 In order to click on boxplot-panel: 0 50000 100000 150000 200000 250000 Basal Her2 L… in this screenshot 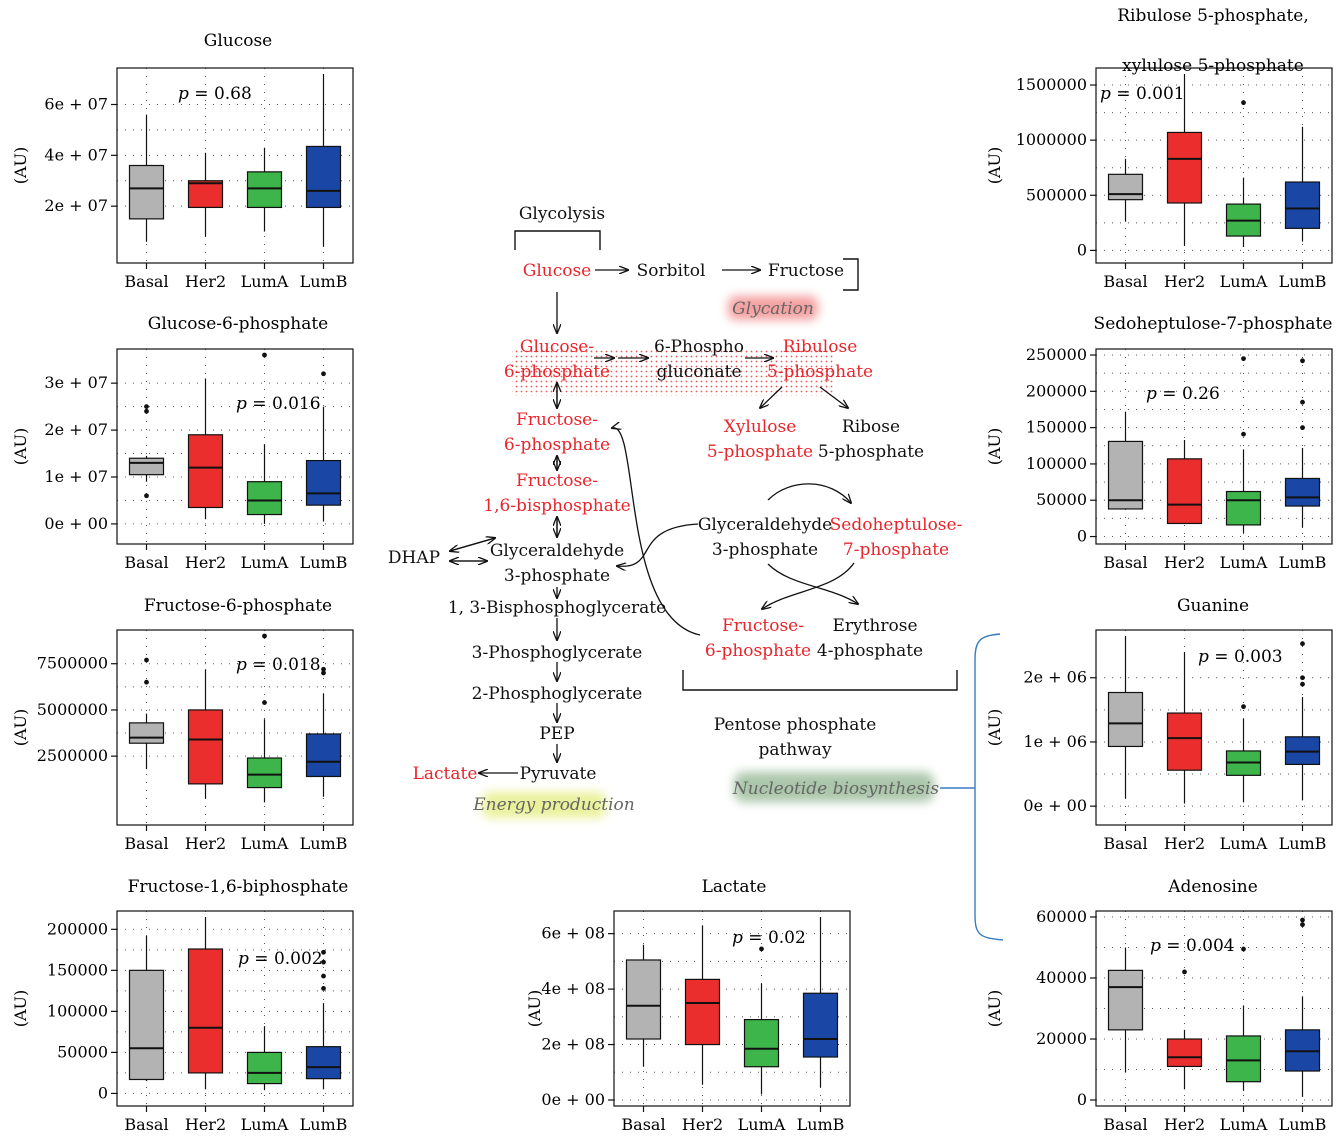, I will do `click(1159, 443)`.